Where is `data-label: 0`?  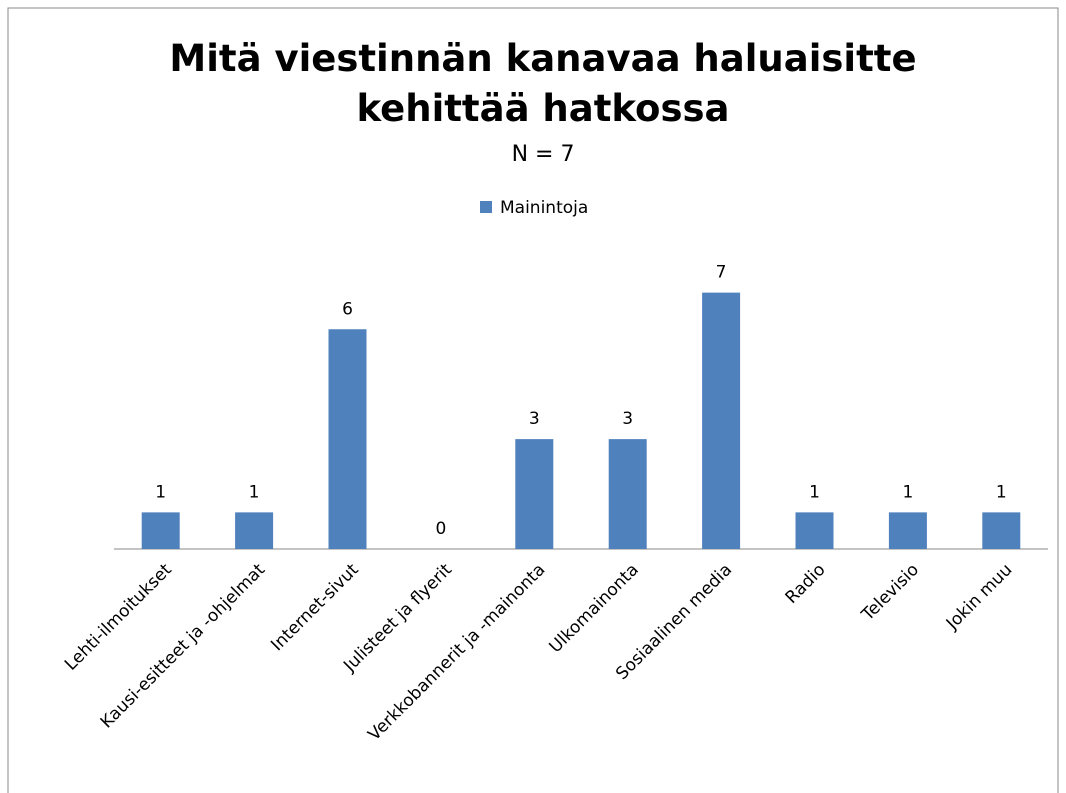 data-label: 0 is located at coordinates (440, 529).